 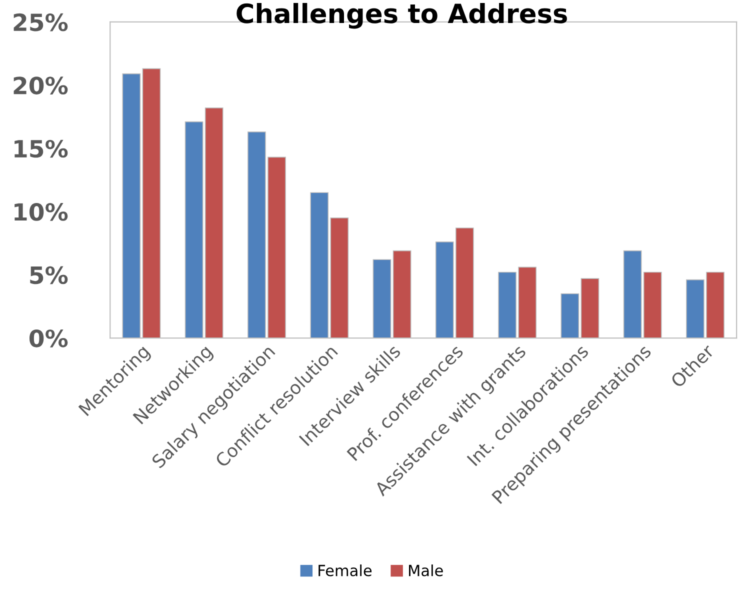 What do you see at coordinates (401, 15) in the screenshot?
I see `chart-title: Challenges to Address` at bounding box center [401, 15].